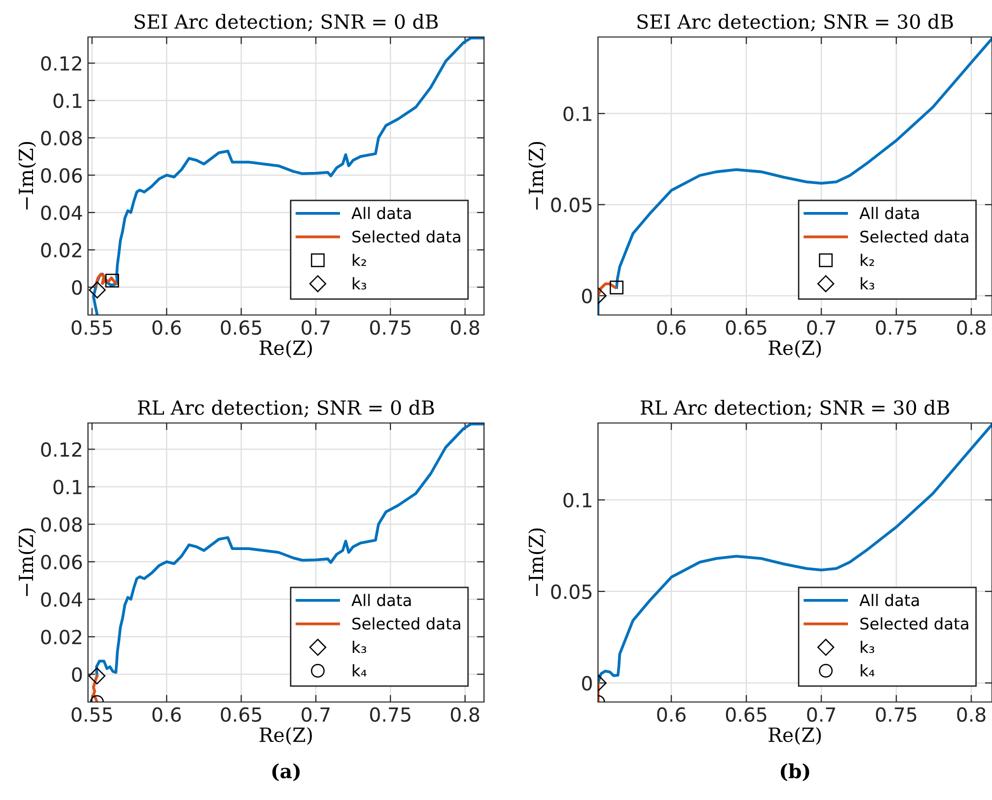 The height and width of the screenshot is (800, 992). Describe the element at coordinates (286, 23) in the screenshot. I see `chart-title: SEI Arc detection; SNR = 0 dB` at that location.